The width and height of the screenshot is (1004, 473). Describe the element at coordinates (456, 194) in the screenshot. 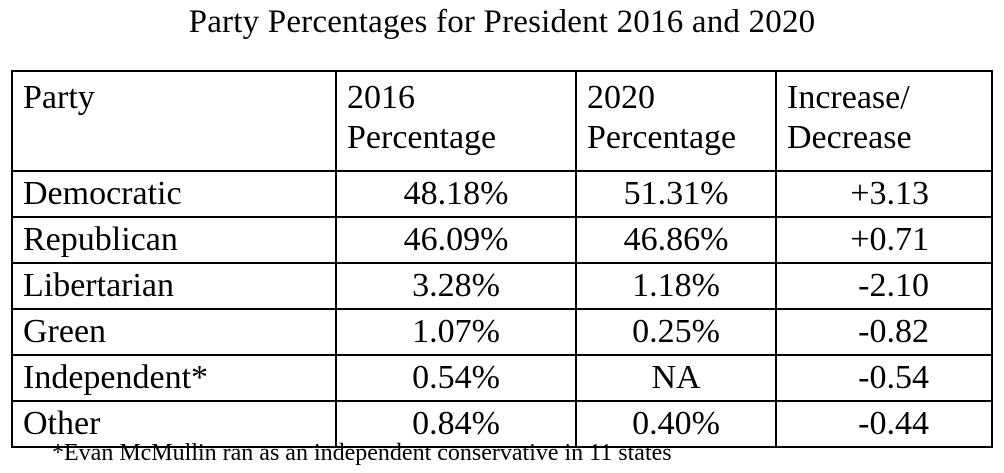

I see `pct-2016-cell: 48.18%` at that location.